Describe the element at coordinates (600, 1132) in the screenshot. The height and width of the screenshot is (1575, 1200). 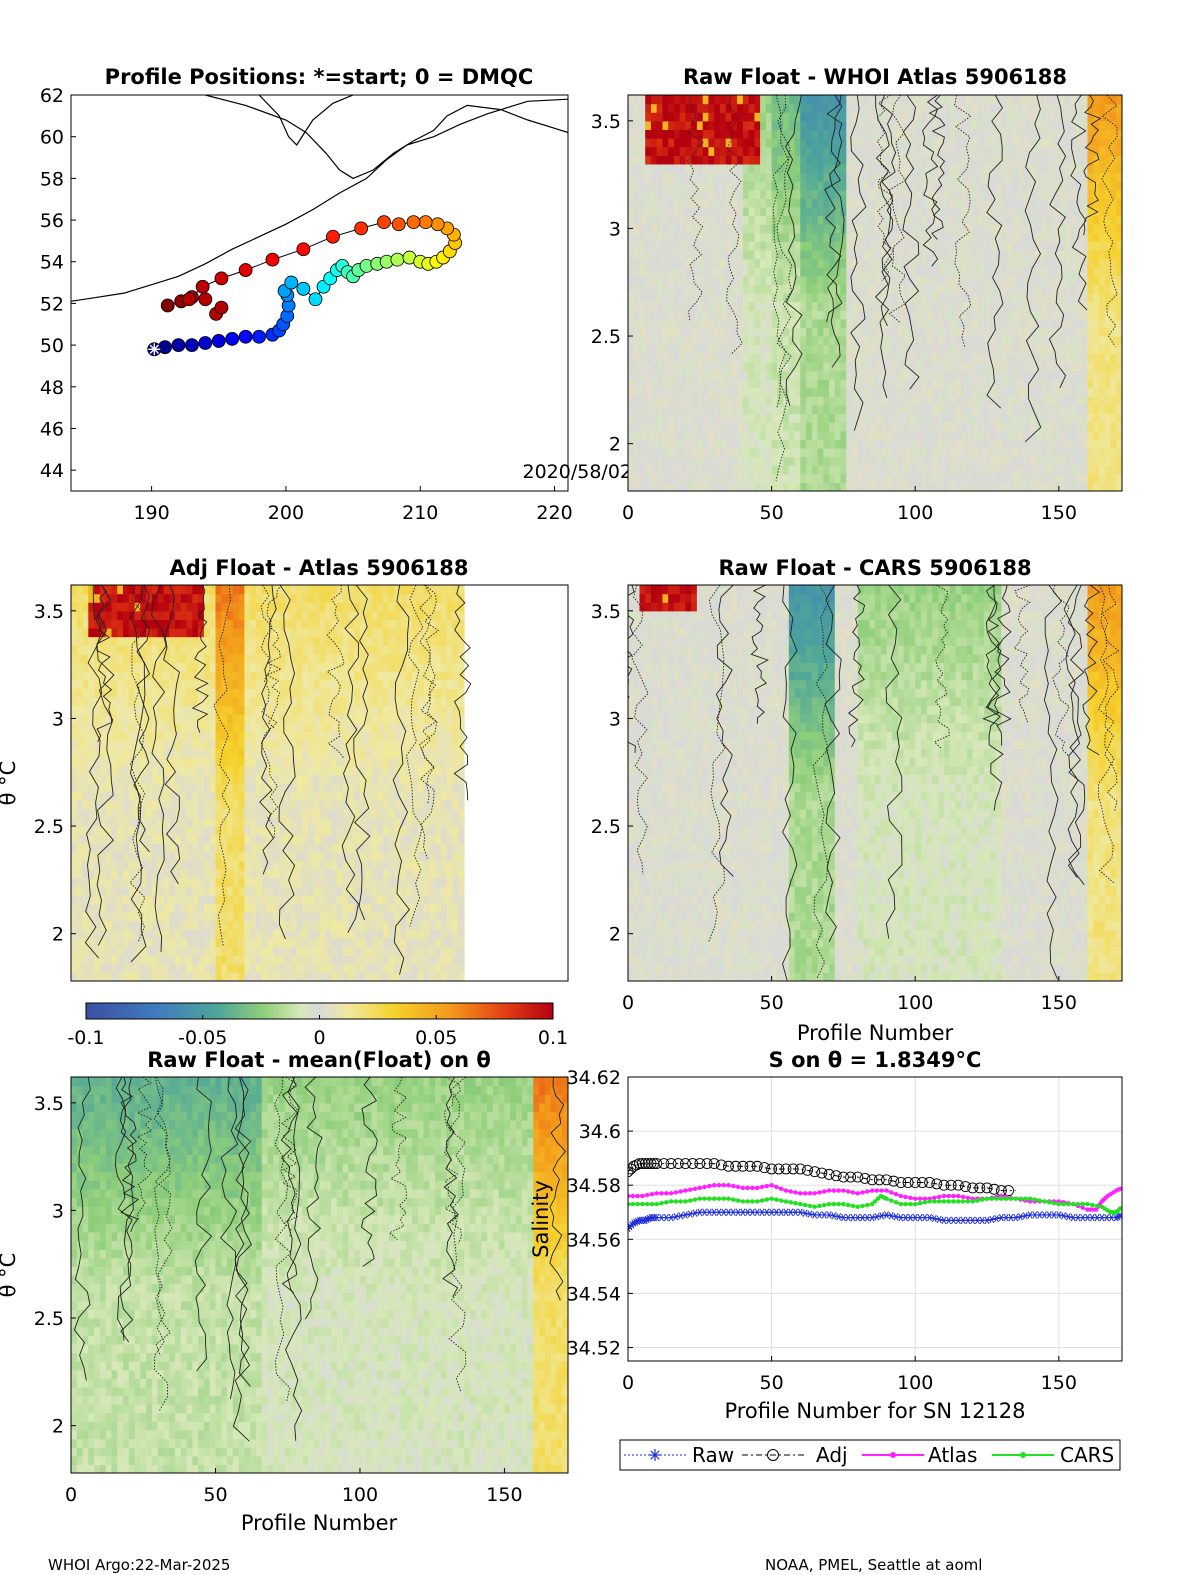
I see `y-tick-label: 34.6` at that location.